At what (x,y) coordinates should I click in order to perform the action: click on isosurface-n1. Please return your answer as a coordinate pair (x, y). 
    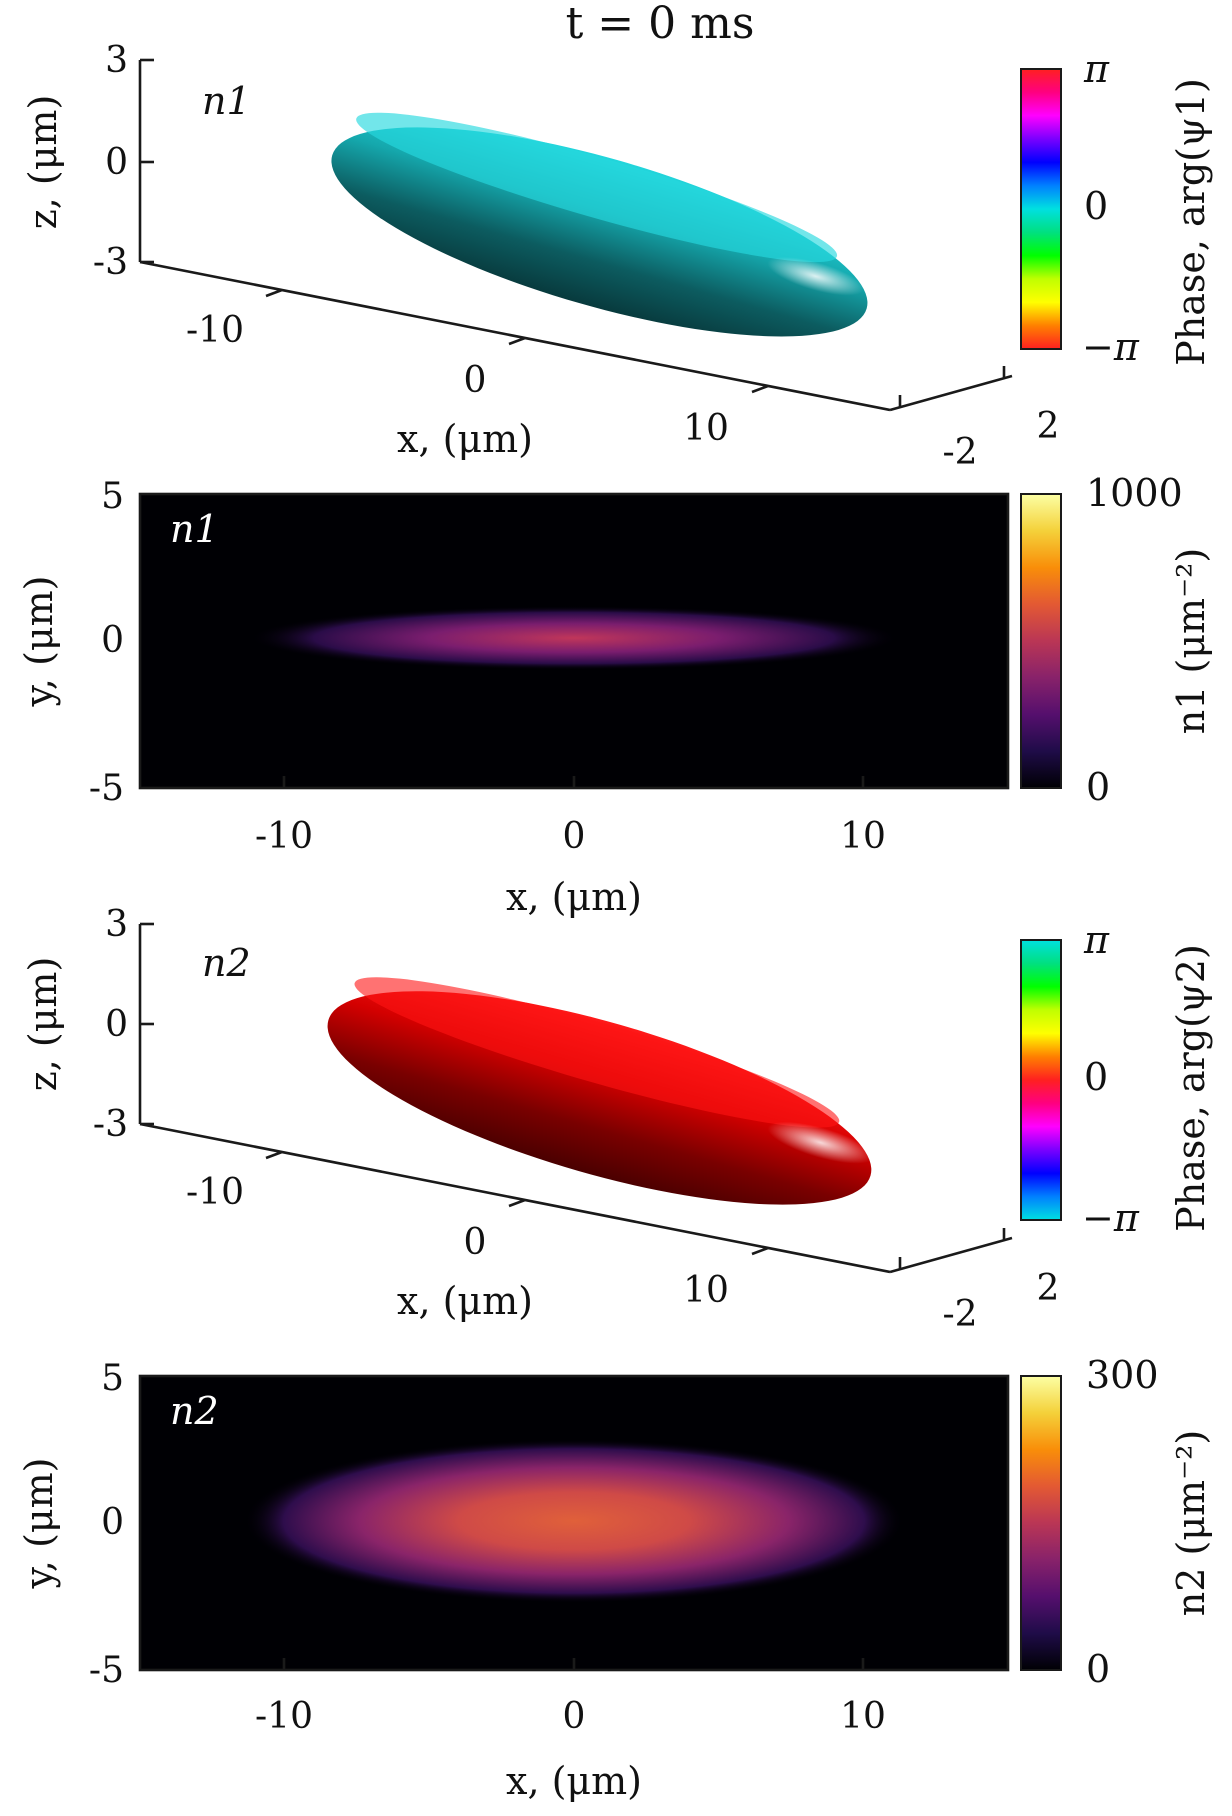
    Looking at the image, I should click on (599, 224).